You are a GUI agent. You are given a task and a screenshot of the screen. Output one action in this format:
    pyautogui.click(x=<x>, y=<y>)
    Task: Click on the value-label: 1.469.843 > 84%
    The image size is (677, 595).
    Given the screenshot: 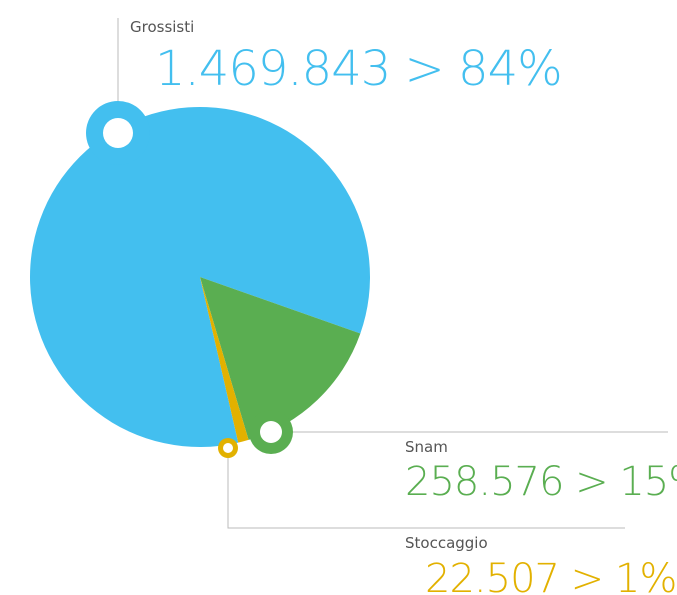 What is the action you would take?
    pyautogui.click(x=358, y=69)
    